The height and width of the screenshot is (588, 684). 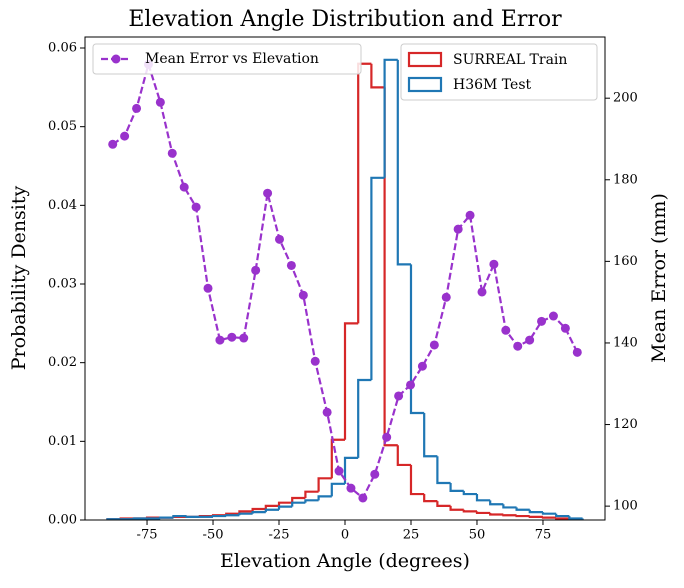 What do you see at coordinates (345, 19) in the screenshot?
I see `chart-title: Elevation Angle Distribution and Error` at bounding box center [345, 19].